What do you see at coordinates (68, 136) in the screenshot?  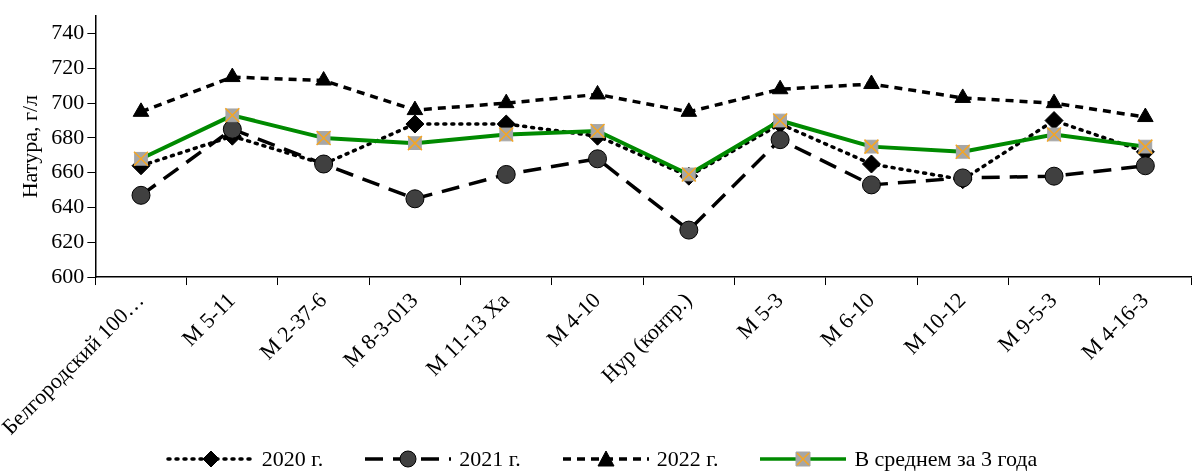 I see `y-tick-label: 680` at bounding box center [68, 136].